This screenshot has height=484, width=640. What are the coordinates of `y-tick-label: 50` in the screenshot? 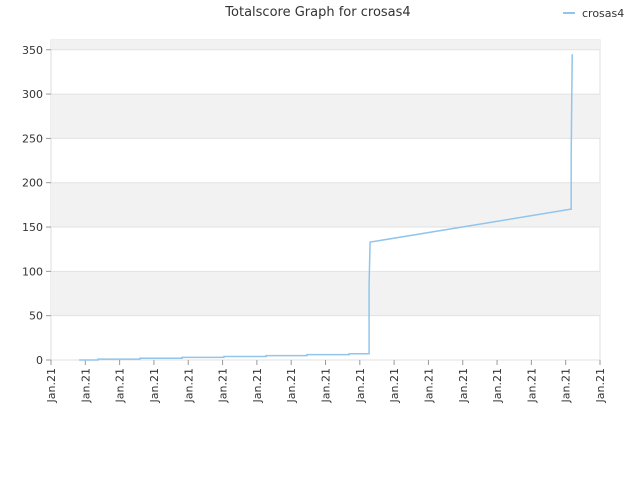 It's located at (36, 316).